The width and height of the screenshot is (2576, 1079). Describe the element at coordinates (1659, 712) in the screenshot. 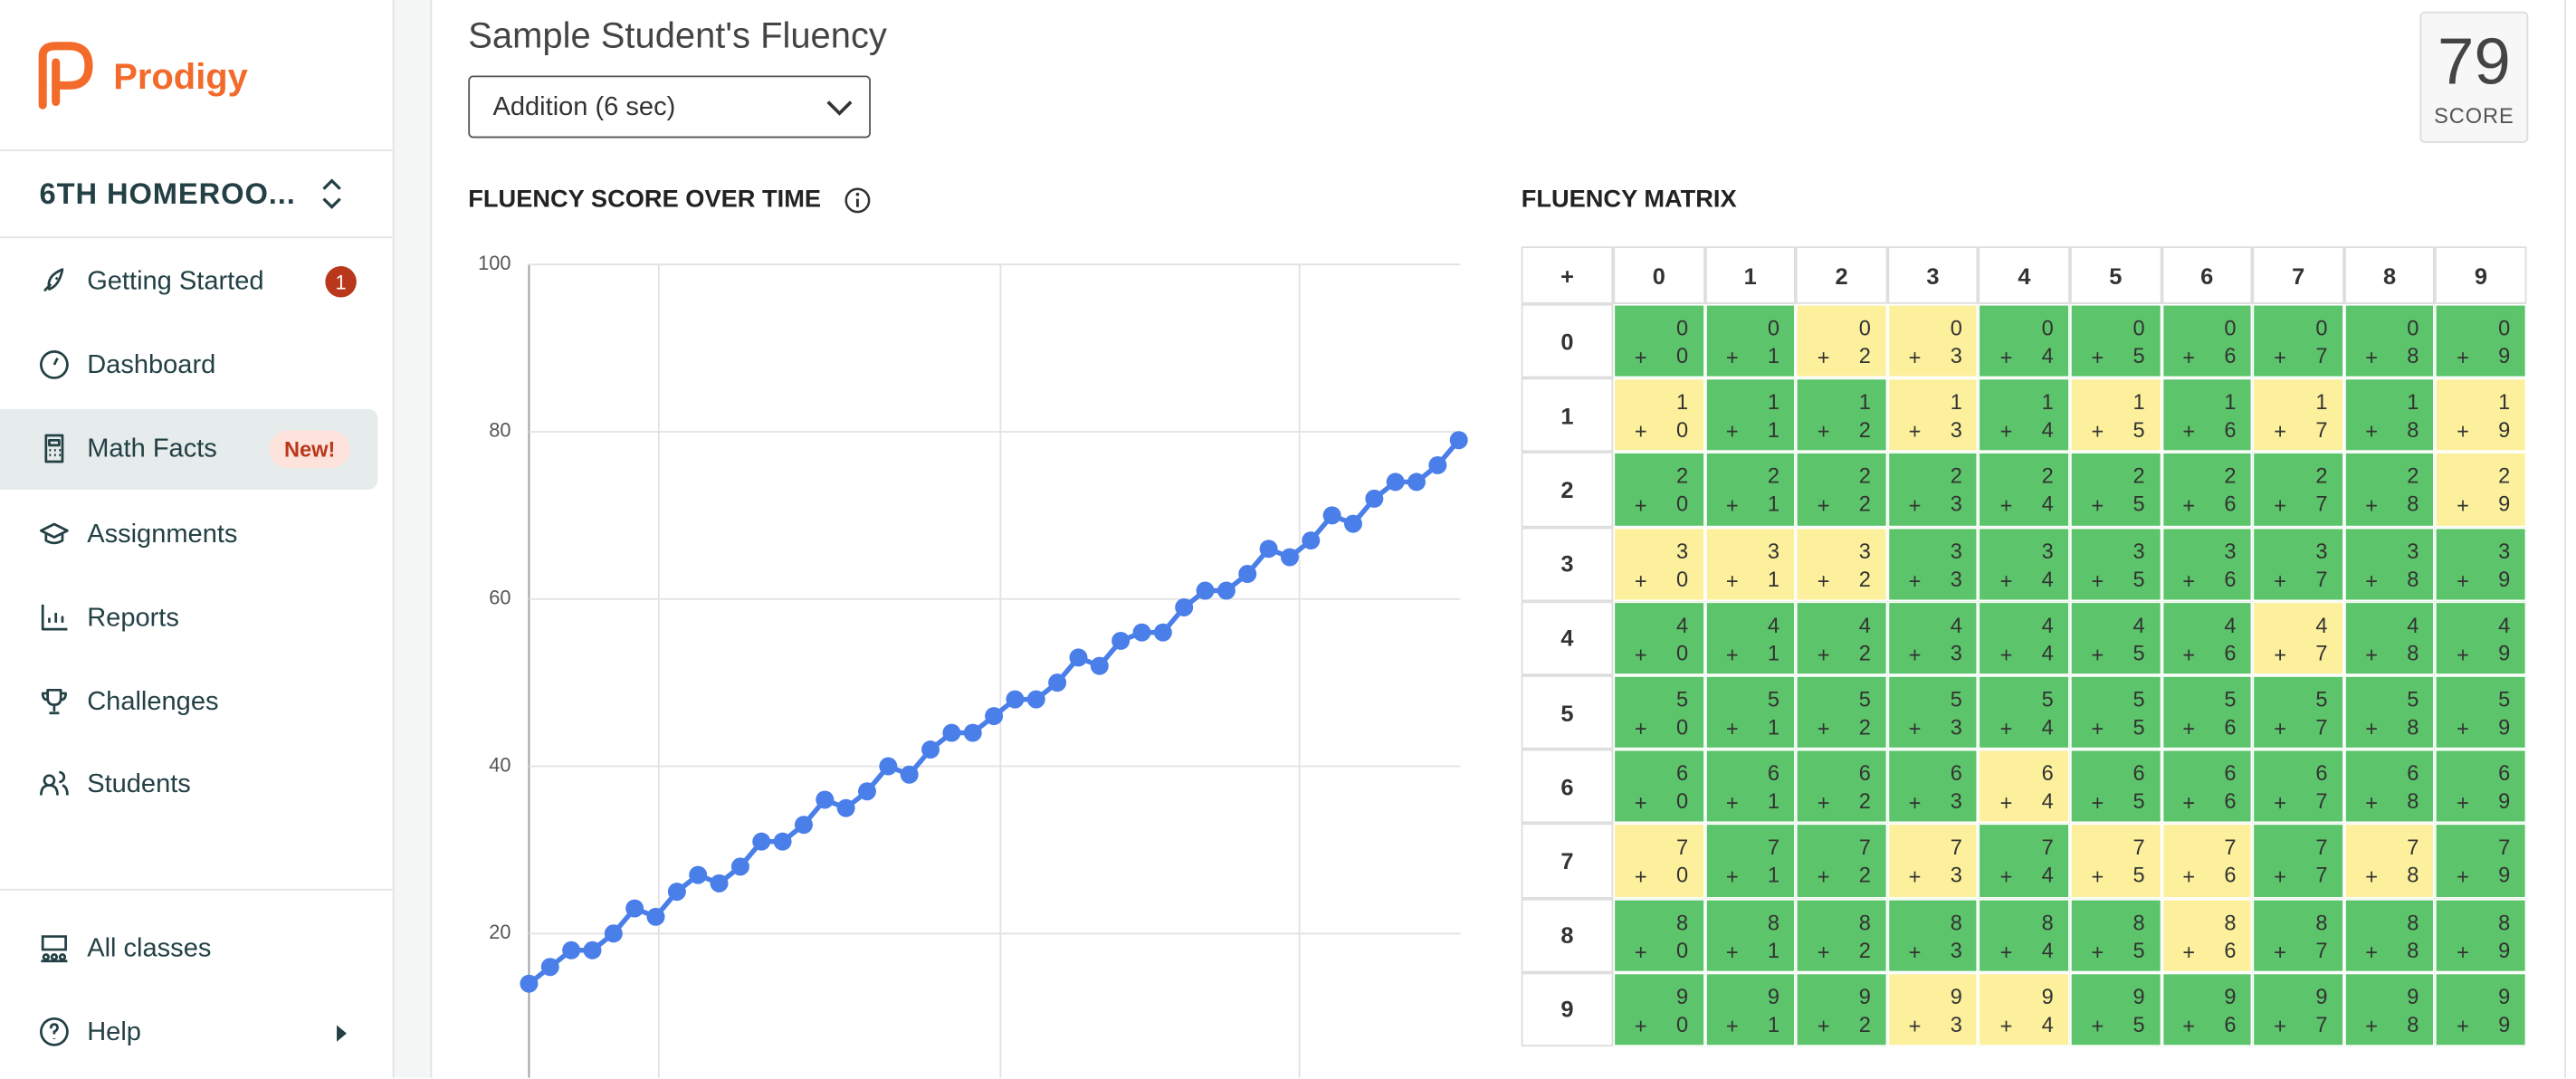

I see `matrix-cell: 5 +0` at that location.